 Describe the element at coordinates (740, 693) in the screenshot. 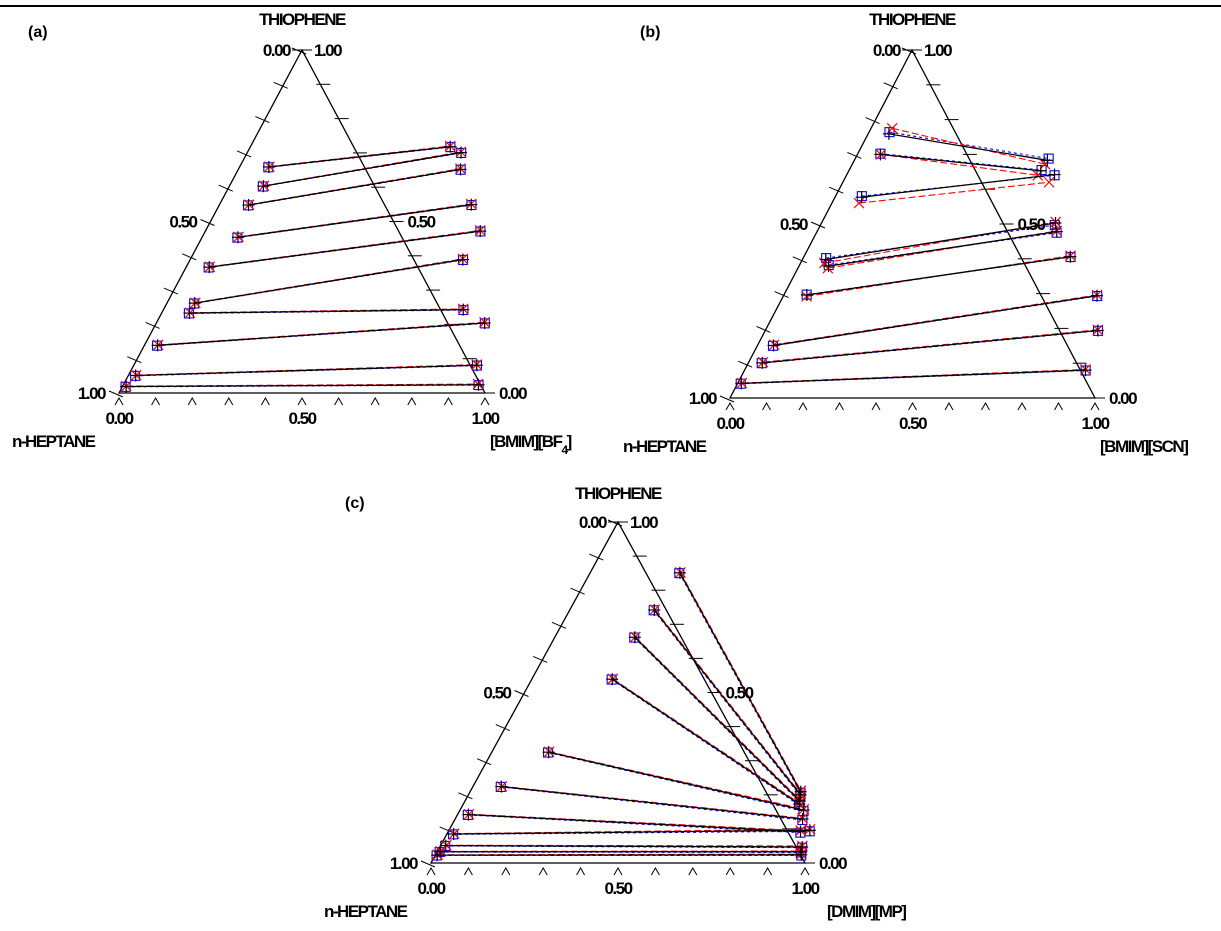

I see `right-tick-label-mid: 0.50` at that location.